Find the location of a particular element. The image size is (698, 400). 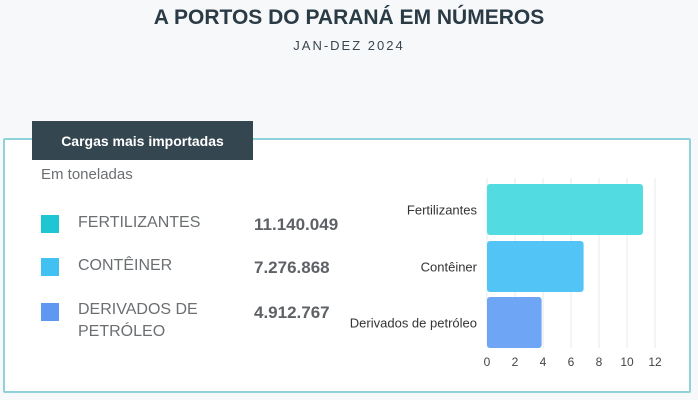

legend-name-derivados: DERIVADOS DE PETRÓLEO is located at coordinates (138, 320).